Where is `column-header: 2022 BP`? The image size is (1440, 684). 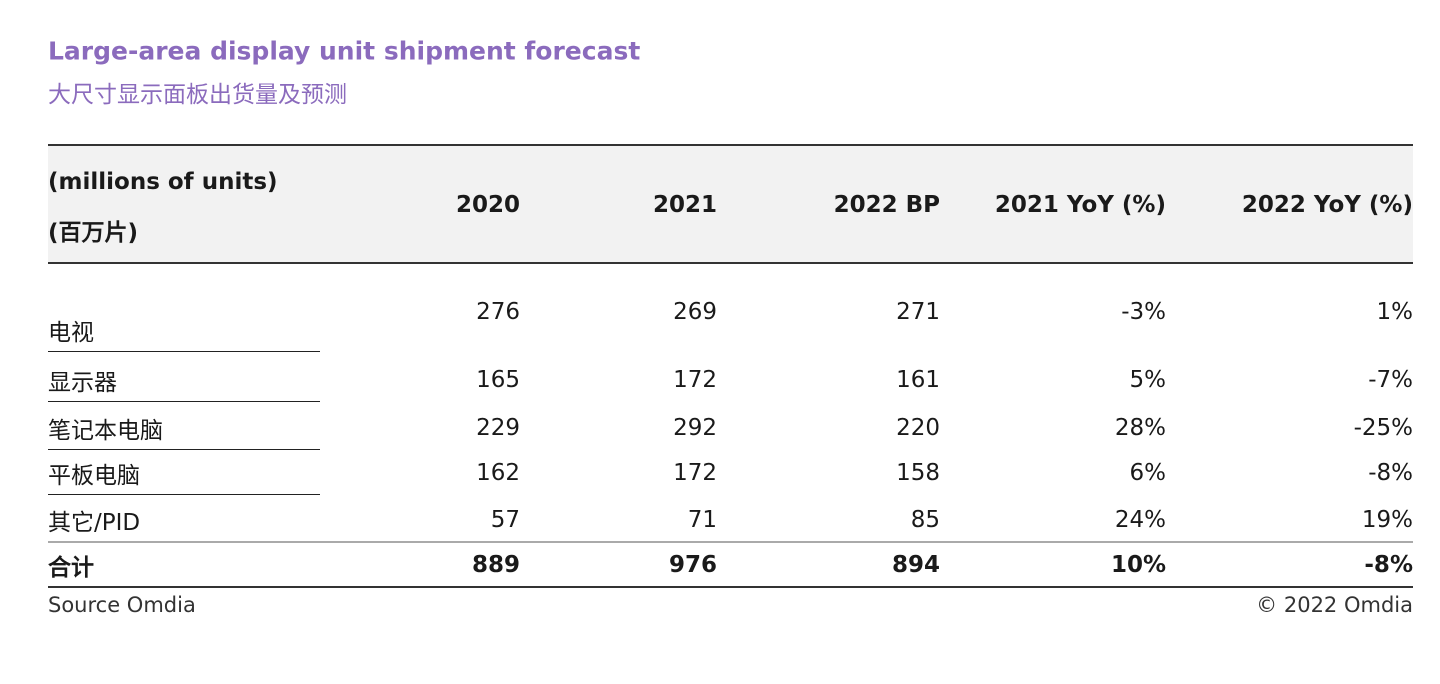
column-header: 2022 BP is located at coordinates (886, 205).